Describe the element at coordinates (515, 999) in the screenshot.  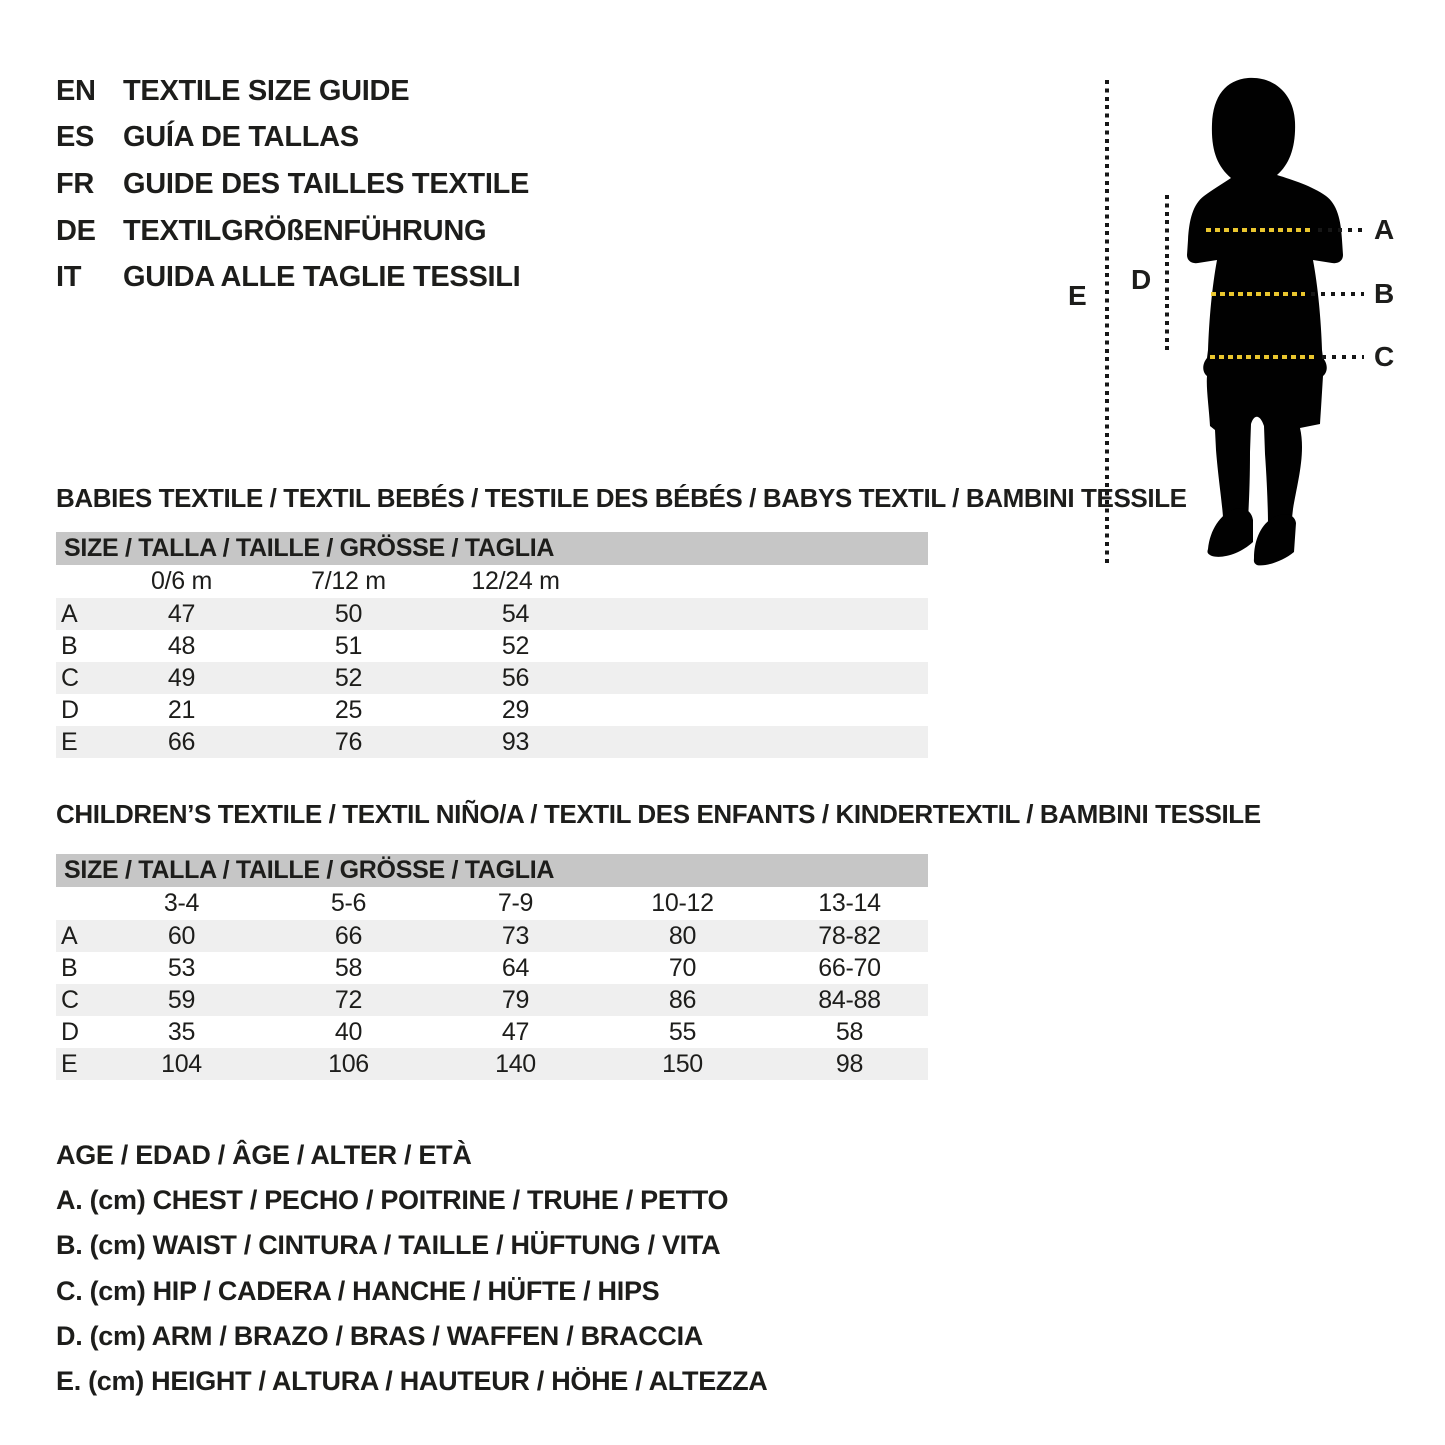
I see `measure-value-cell: 79` at that location.